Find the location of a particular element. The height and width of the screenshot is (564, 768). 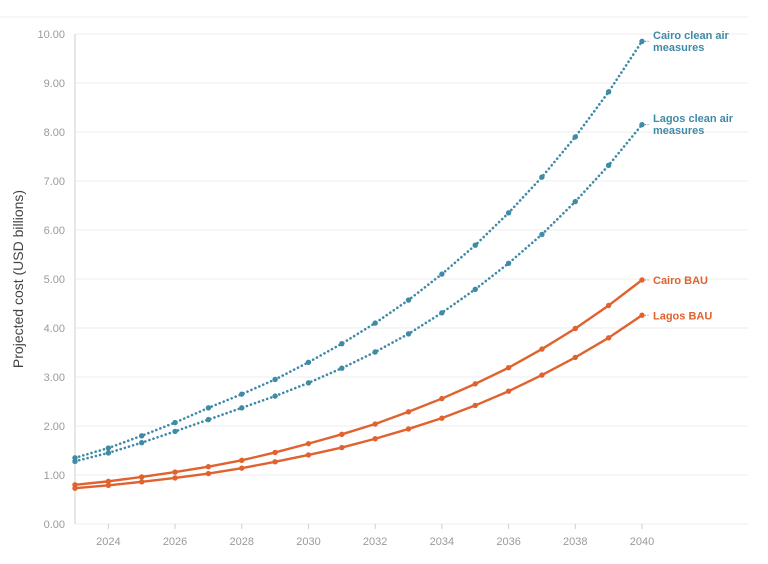

y-tick-label: 9.00 is located at coordinates (54, 84).